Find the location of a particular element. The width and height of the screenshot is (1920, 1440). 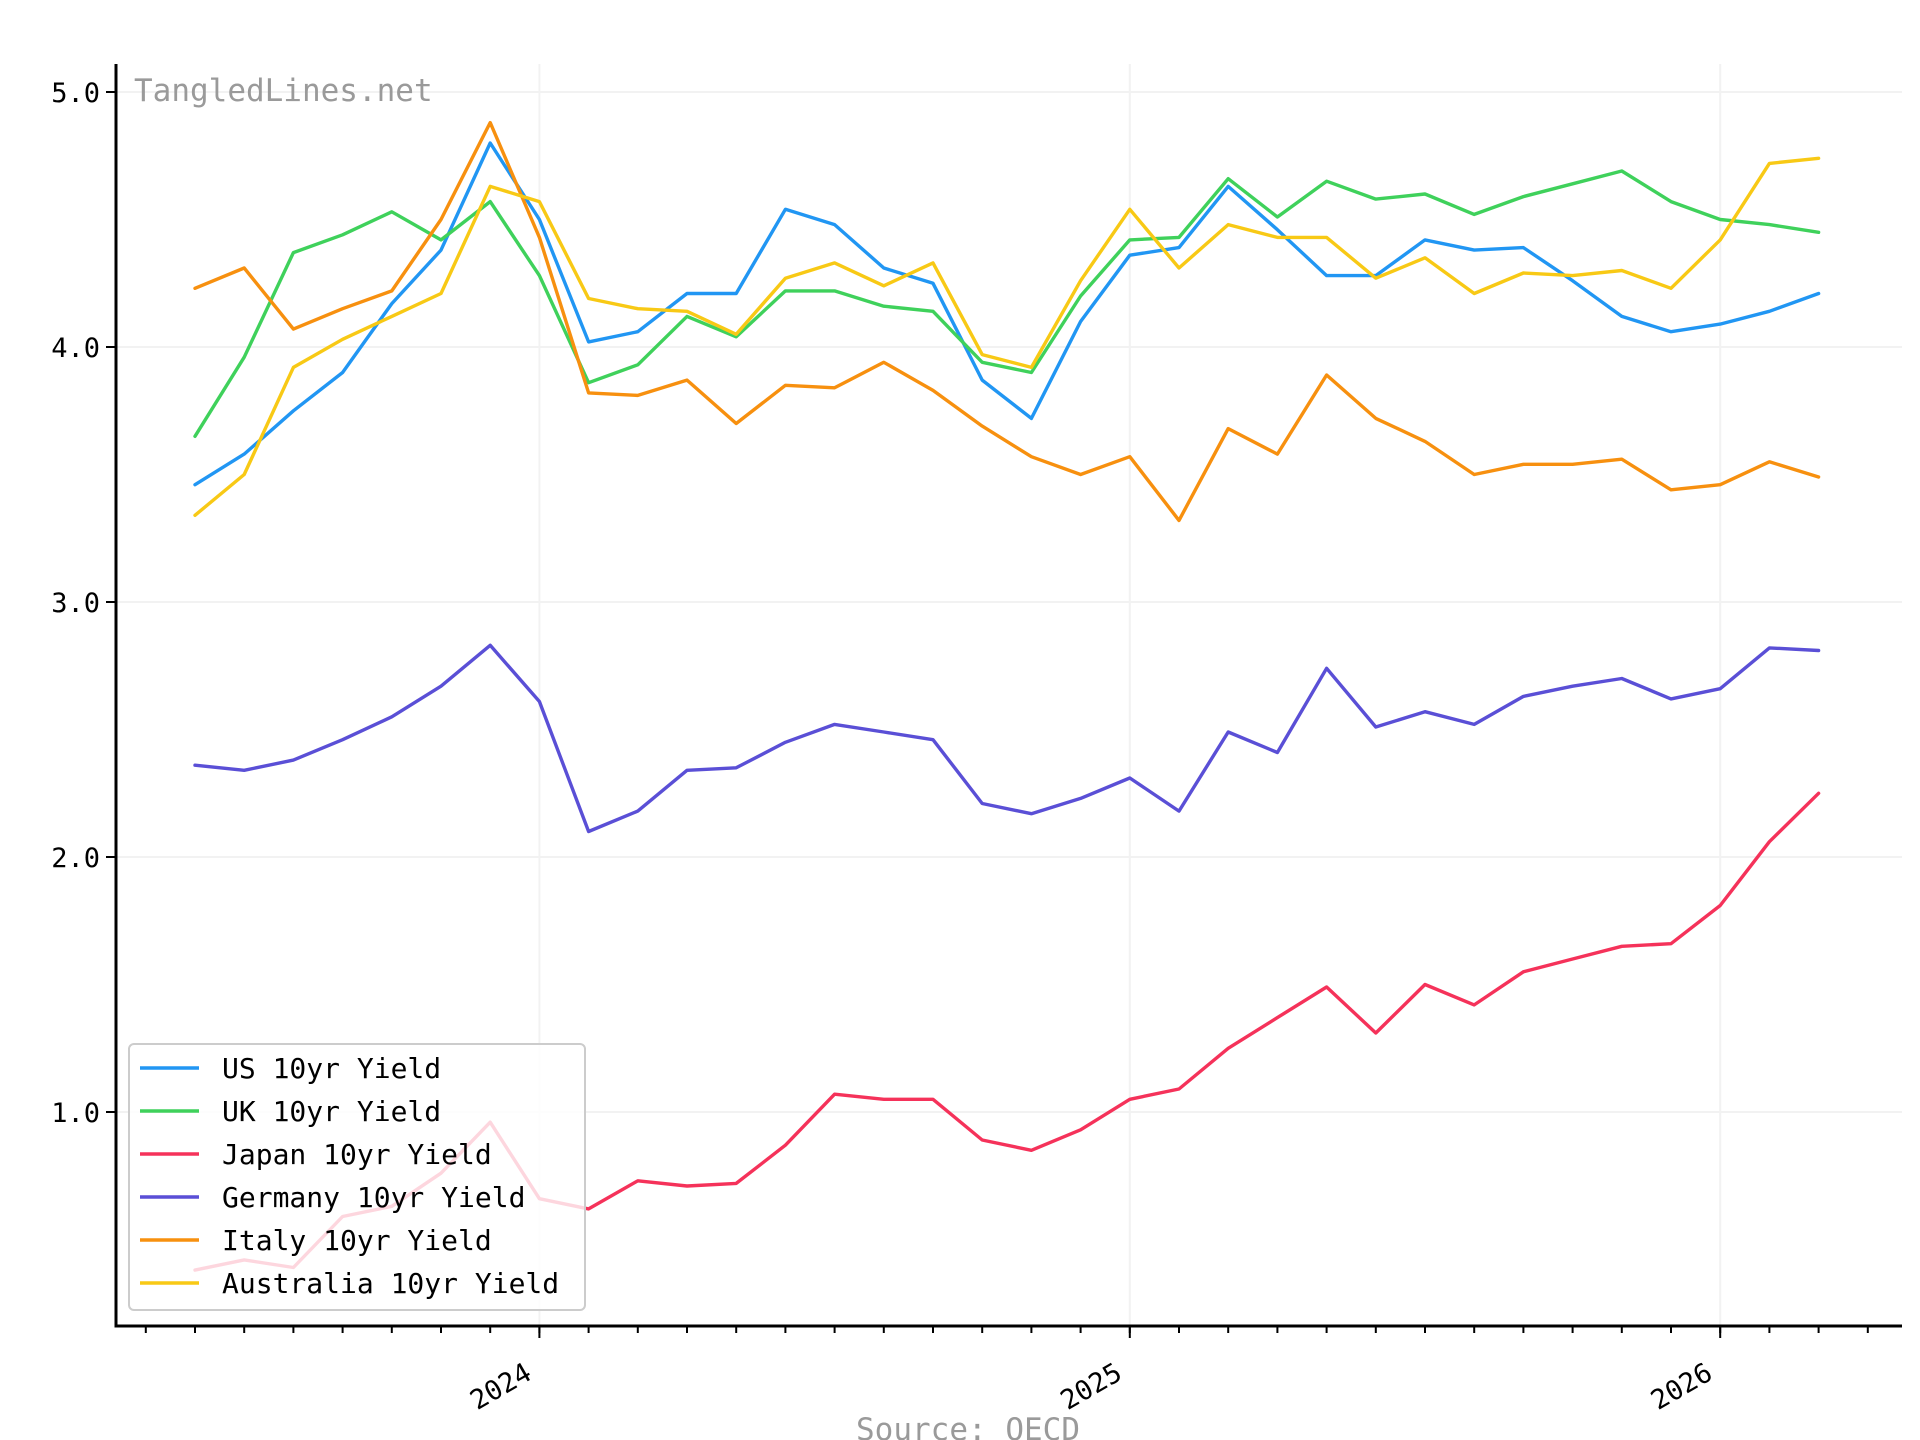

x-tick-label: 2025 is located at coordinates (1091, 1386).